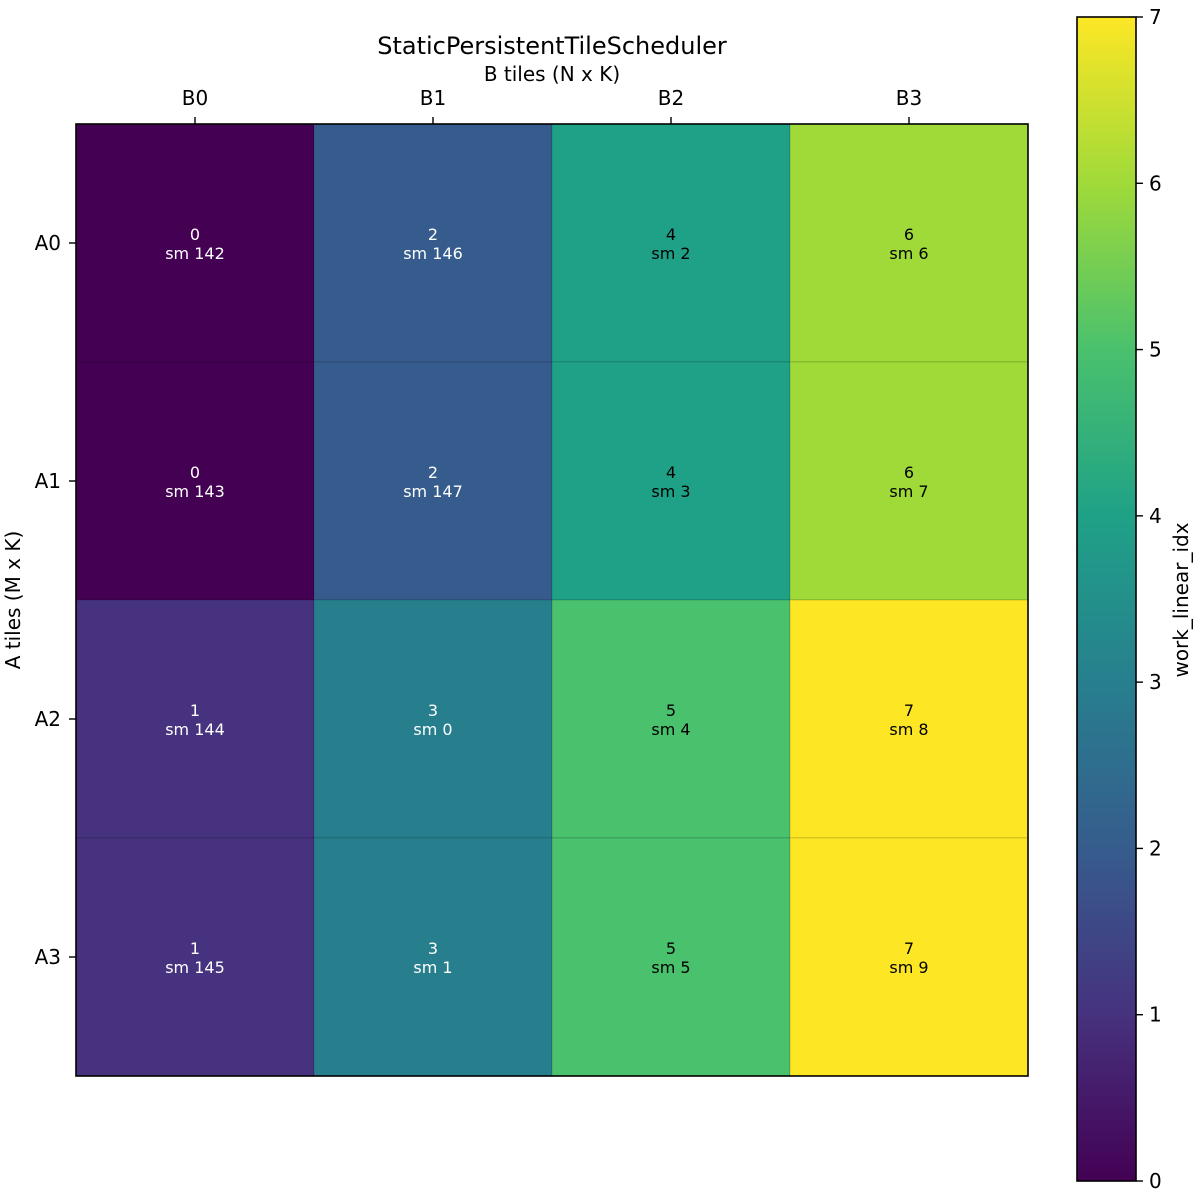 Image resolution: width=1200 pixels, height=1200 pixels. Describe the element at coordinates (908, 253) in the screenshot. I see `cell-sm-label: sm 6` at that location.